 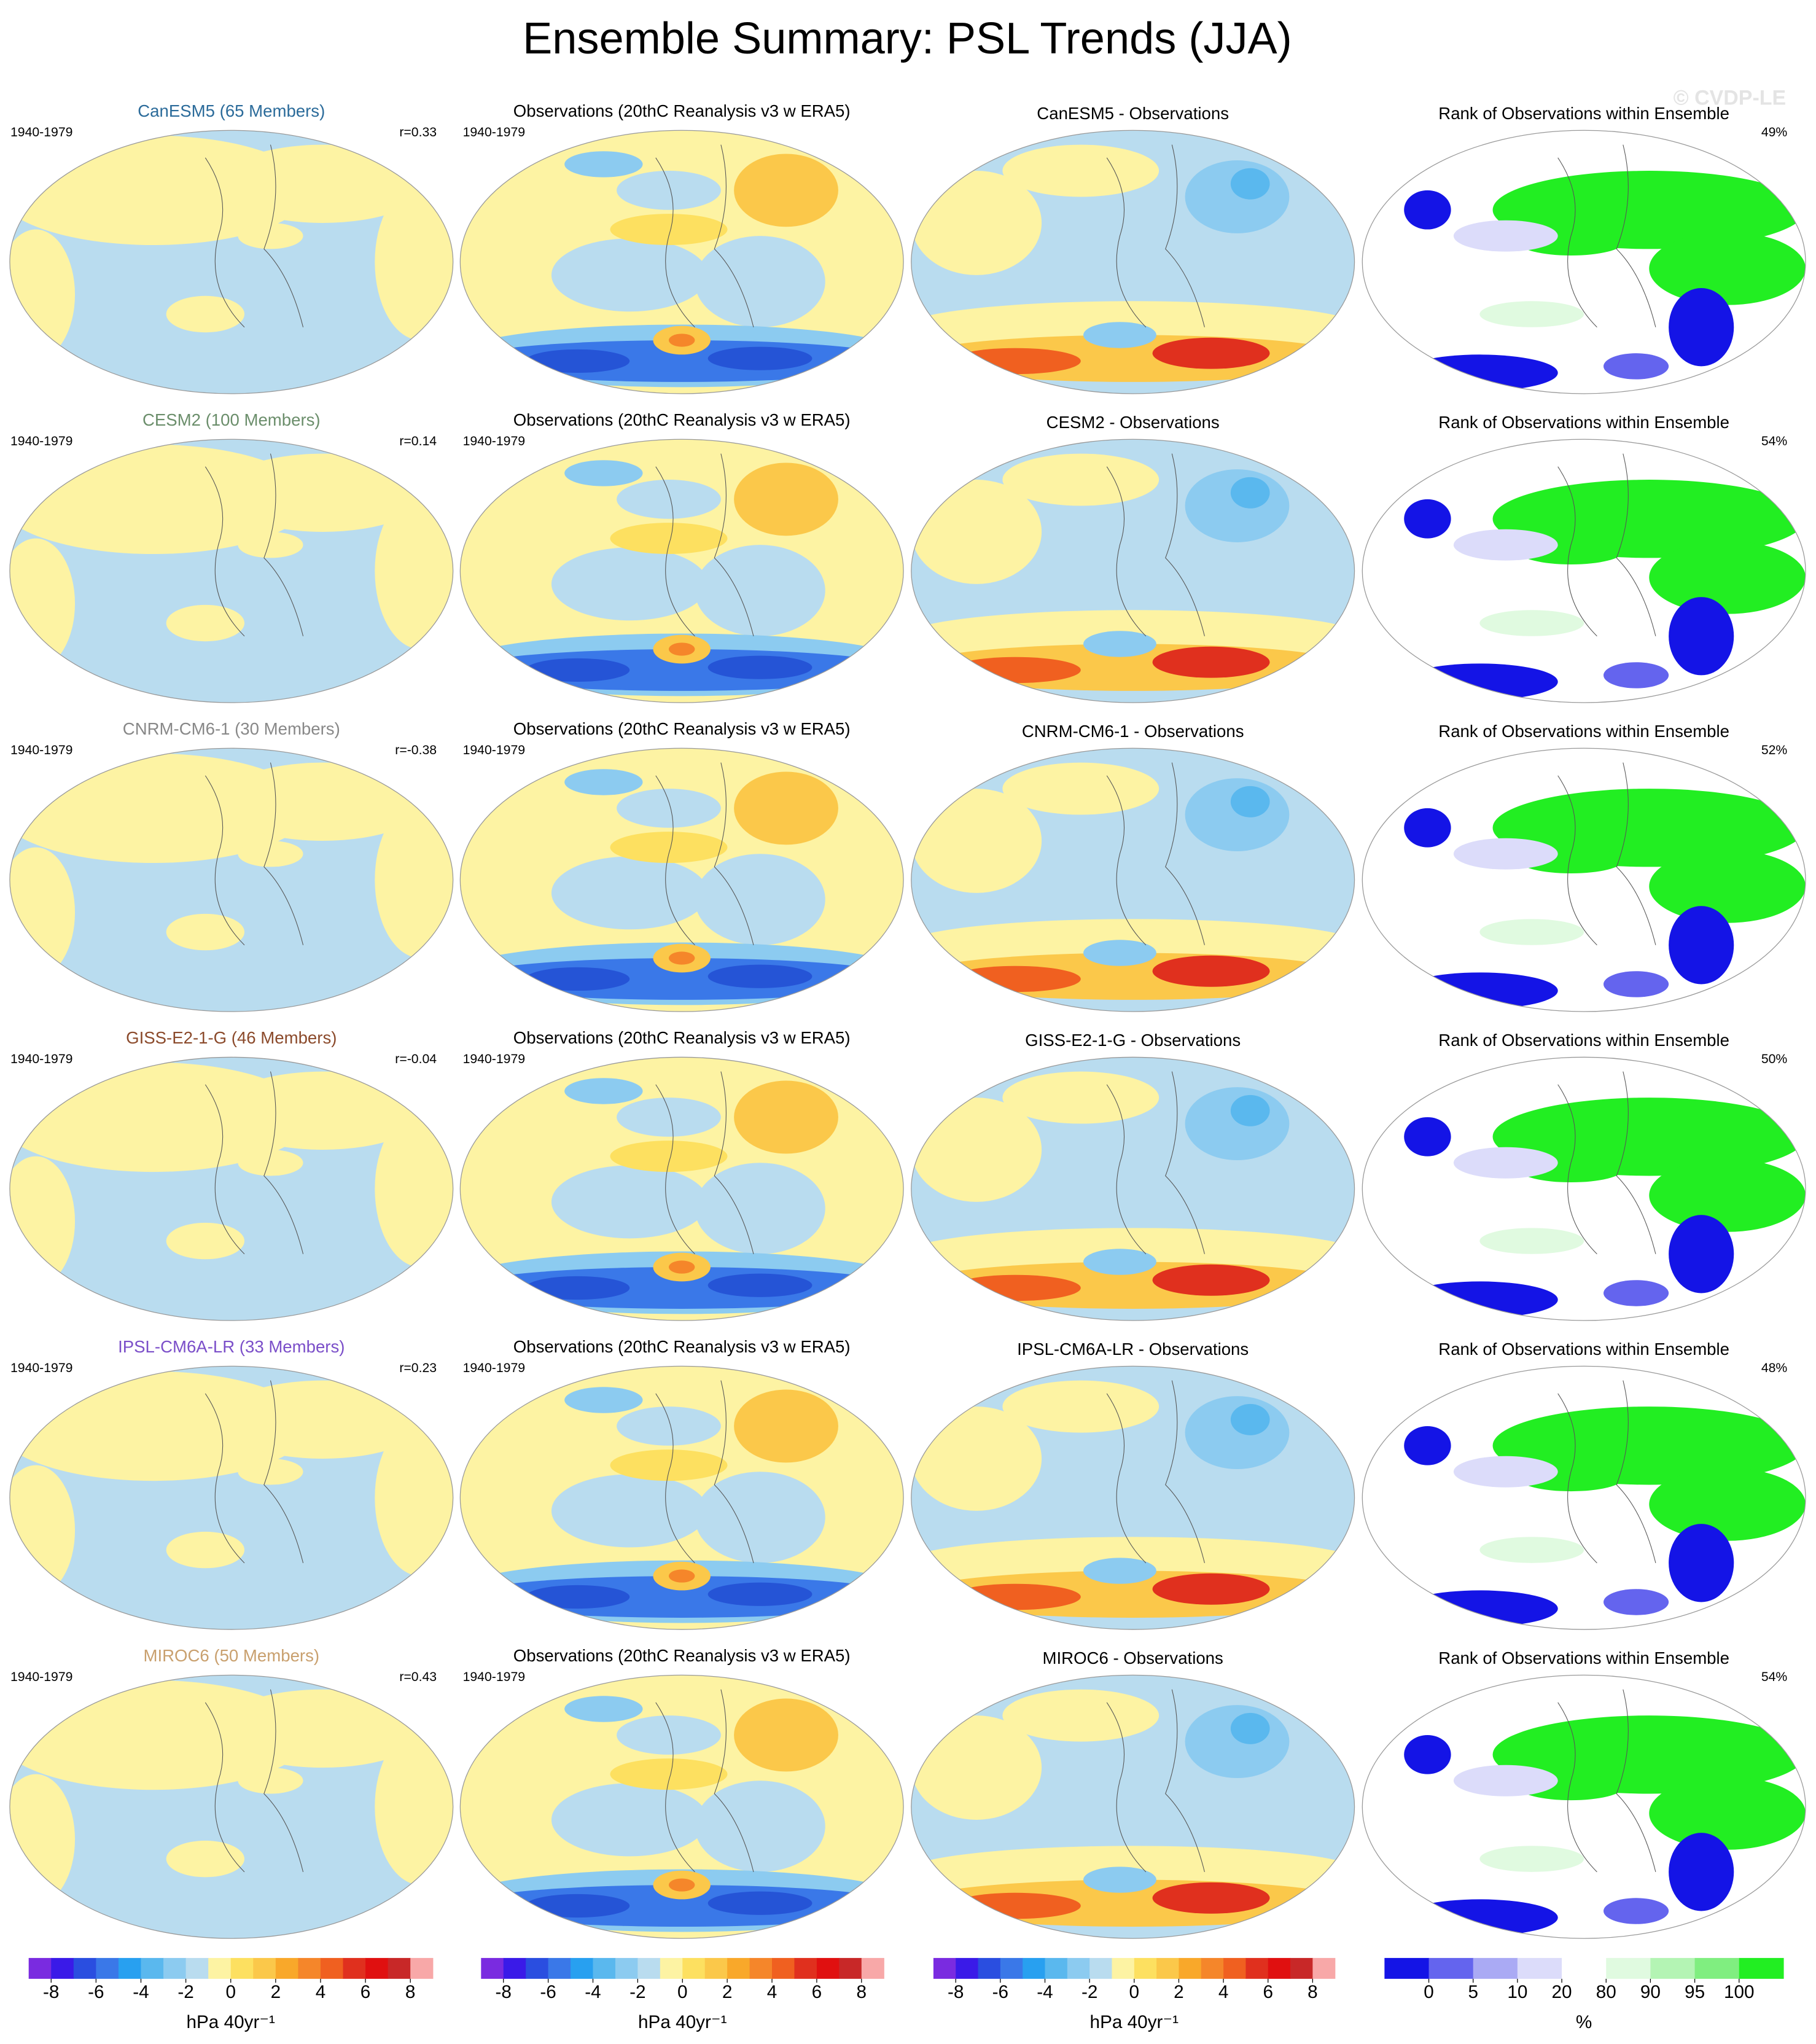 What do you see at coordinates (1562, 1992) in the screenshot?
I see `colorbar-tick-label: 20` at bounding box center [1562, 1992].